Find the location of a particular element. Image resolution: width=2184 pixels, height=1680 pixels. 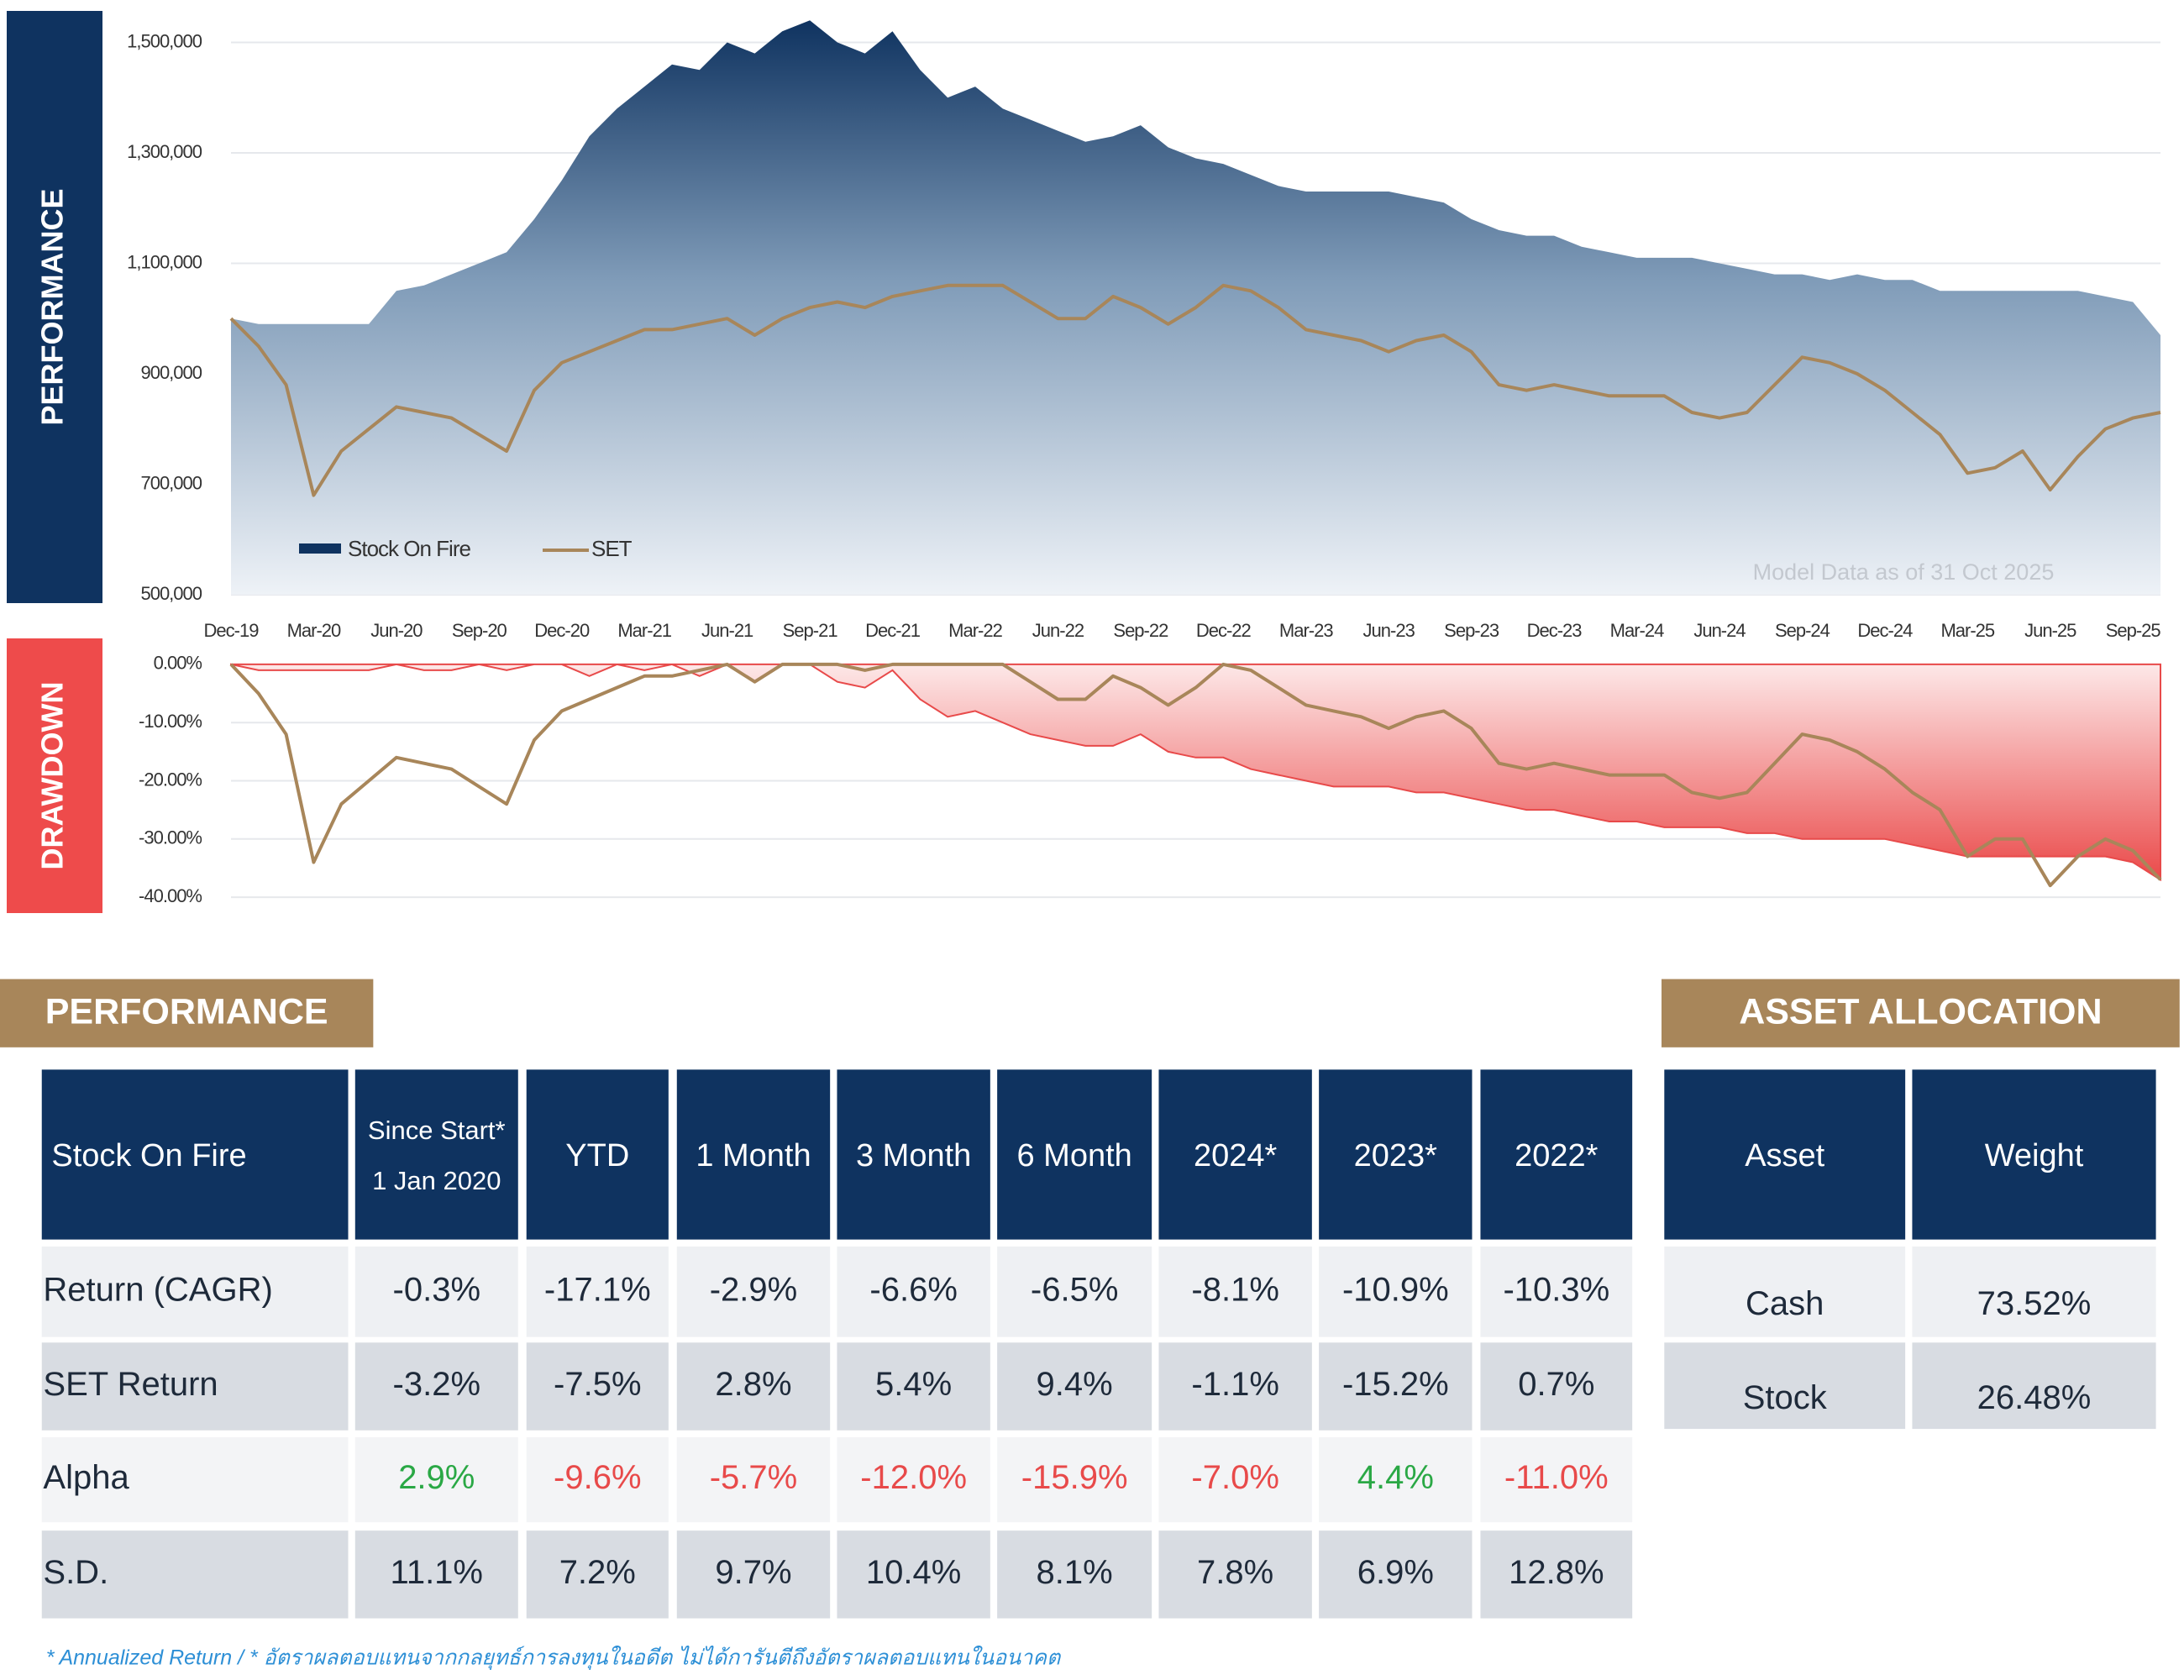

header-text: Since Start* is located at coordinates (437, 1130).